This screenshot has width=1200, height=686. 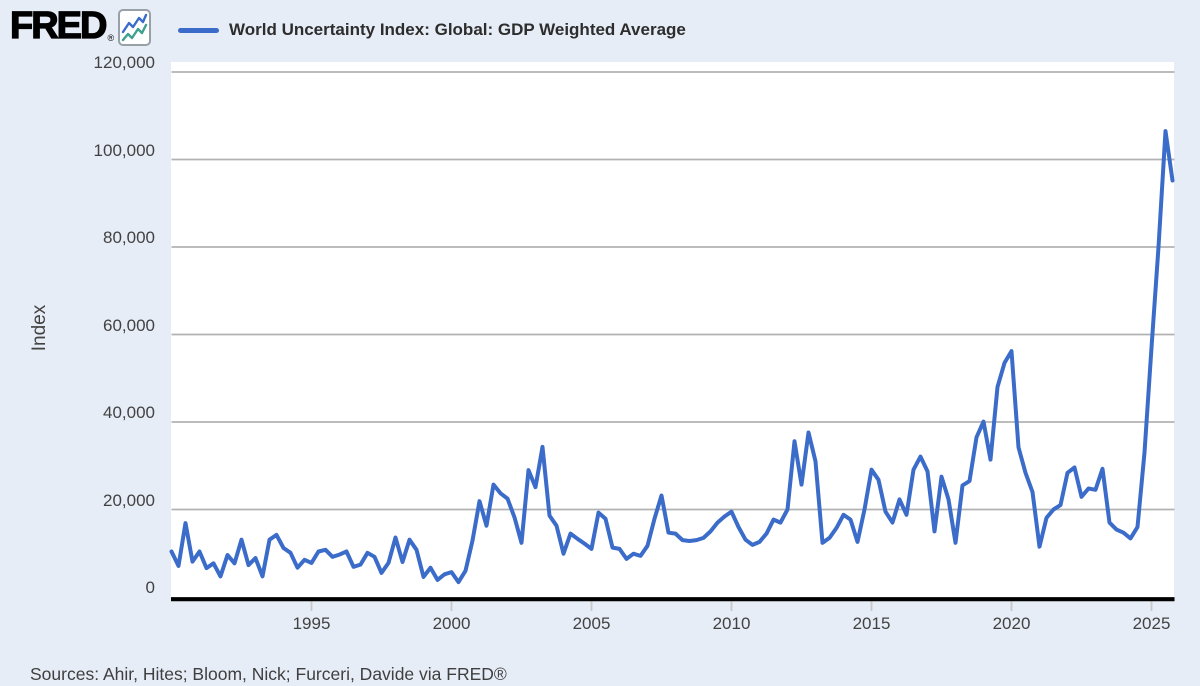 I want to click on fred-registered-mark: ®, so click(x=111, y=38).